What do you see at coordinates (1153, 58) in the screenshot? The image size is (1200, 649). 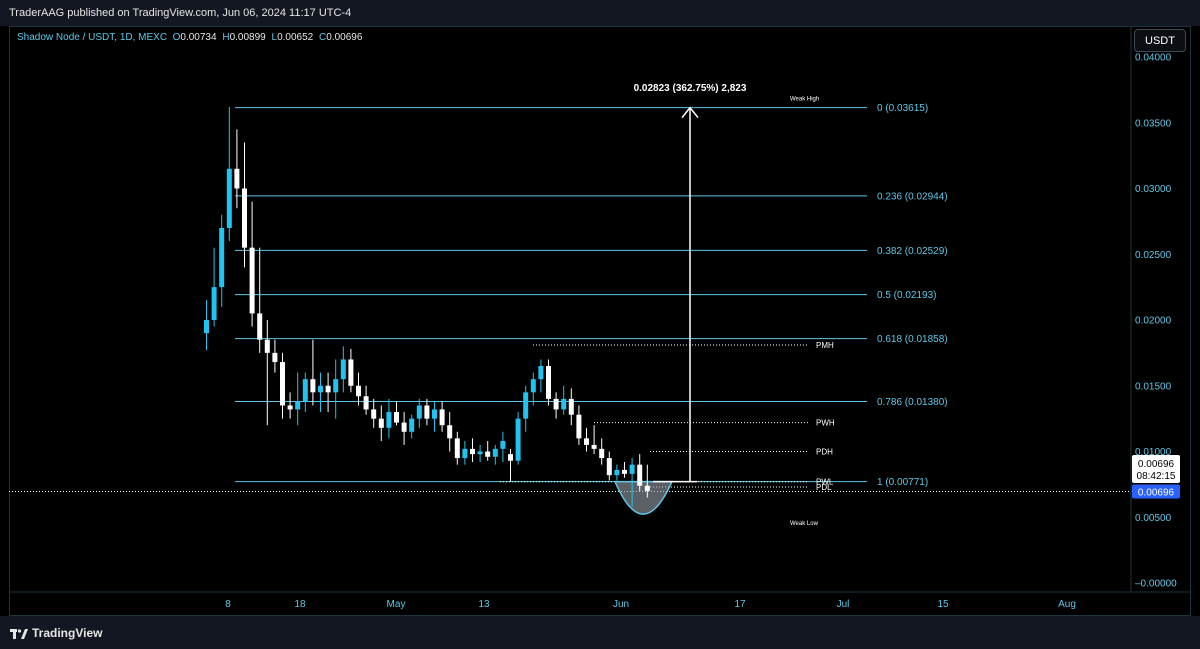 I see `y-tick-label: 0.04000` at bounding box center [1153, 58].